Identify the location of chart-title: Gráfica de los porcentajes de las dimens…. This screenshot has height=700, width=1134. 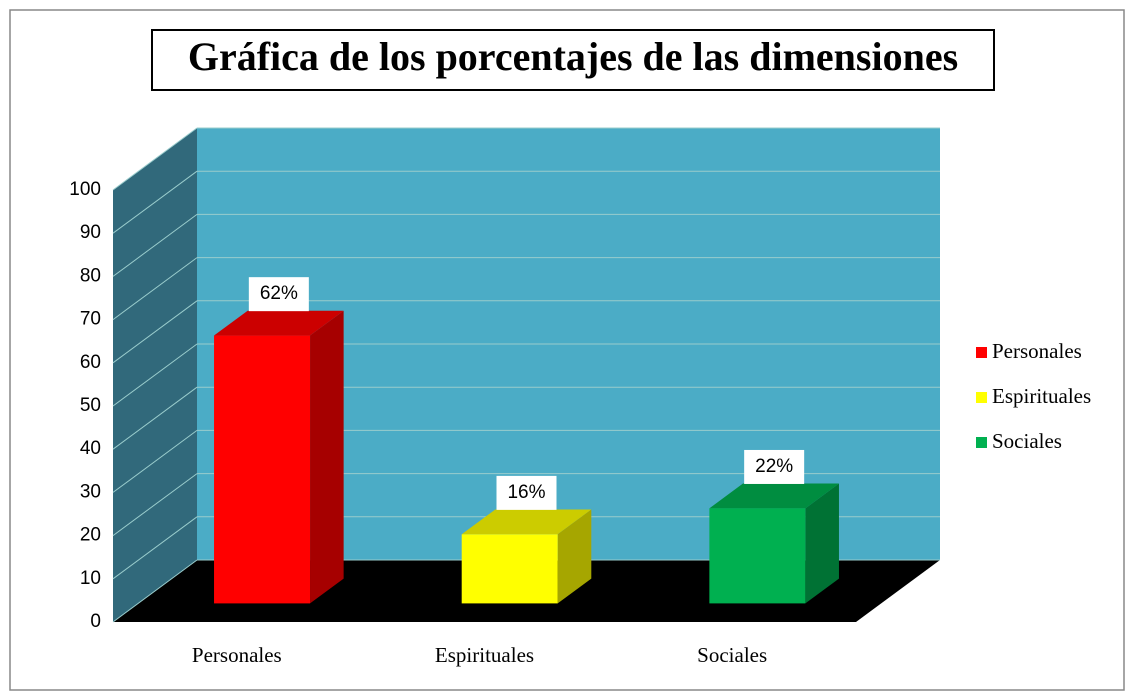
(573, 56).